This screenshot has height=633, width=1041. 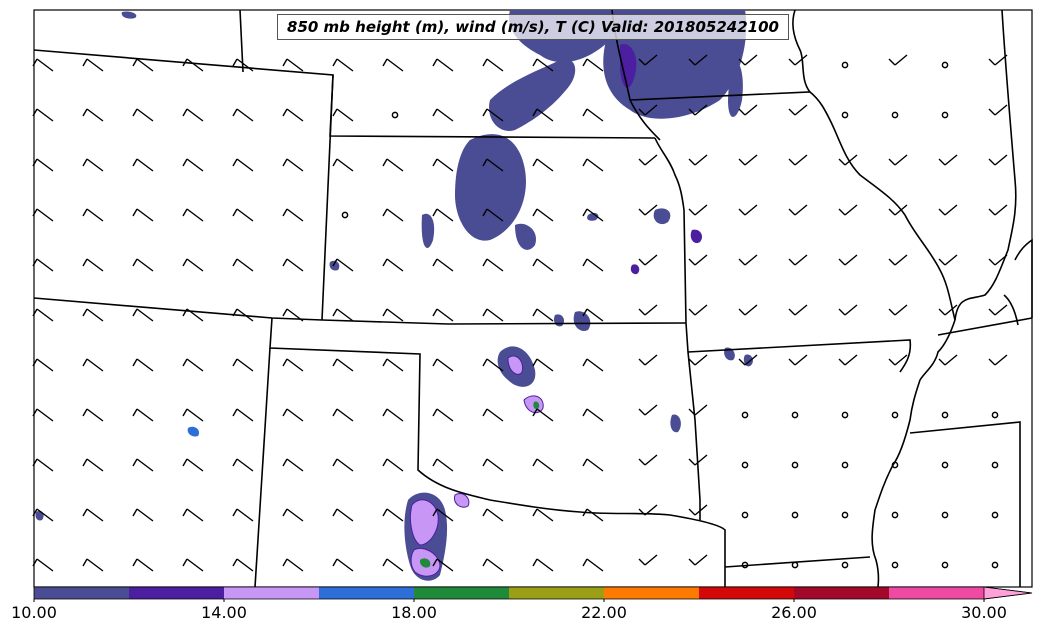 What do you see at coordinates (224, 612) in the screenshot?
I see `colorbar-tick-label: 14.00` at bounding box center [224, 612].